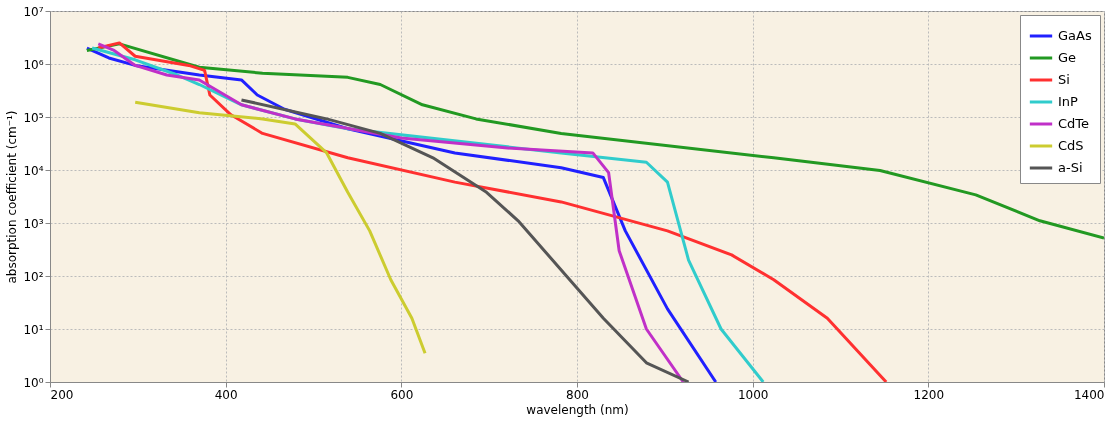 This screenshot has height=426, width=1118. I want to click on y-tick-label: 10⁶, so click(33, 64).